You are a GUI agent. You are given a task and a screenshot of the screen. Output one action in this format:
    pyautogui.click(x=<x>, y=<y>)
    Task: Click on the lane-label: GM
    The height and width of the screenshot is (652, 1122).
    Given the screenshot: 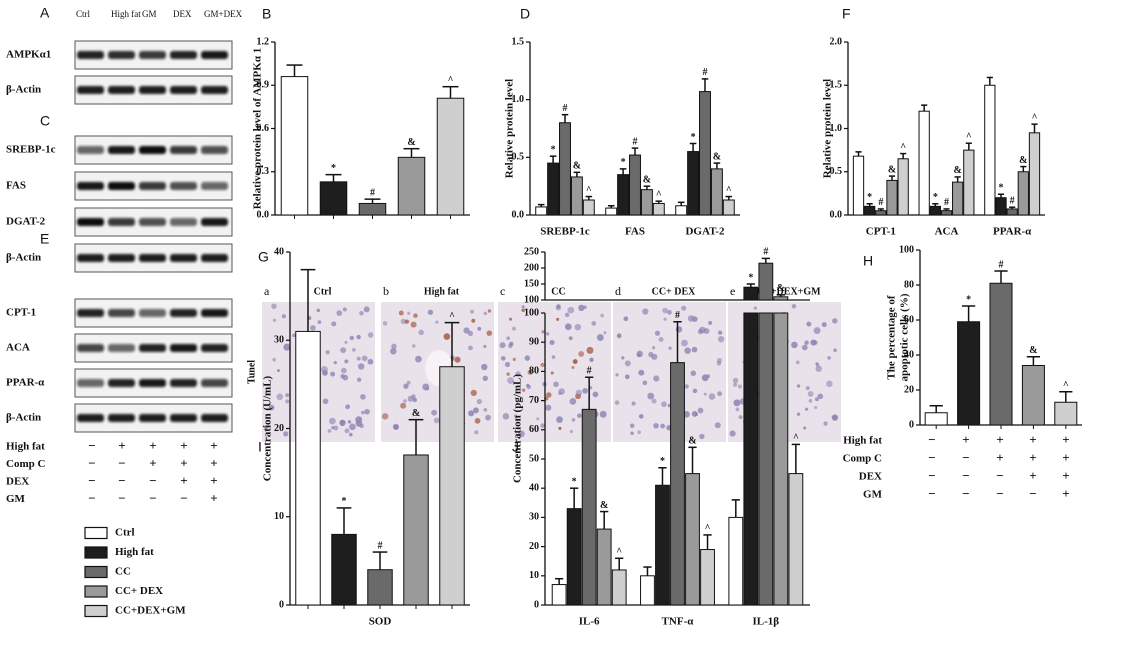 What is the action you would take?
    pyautogui.click(x=149, y=14)
    